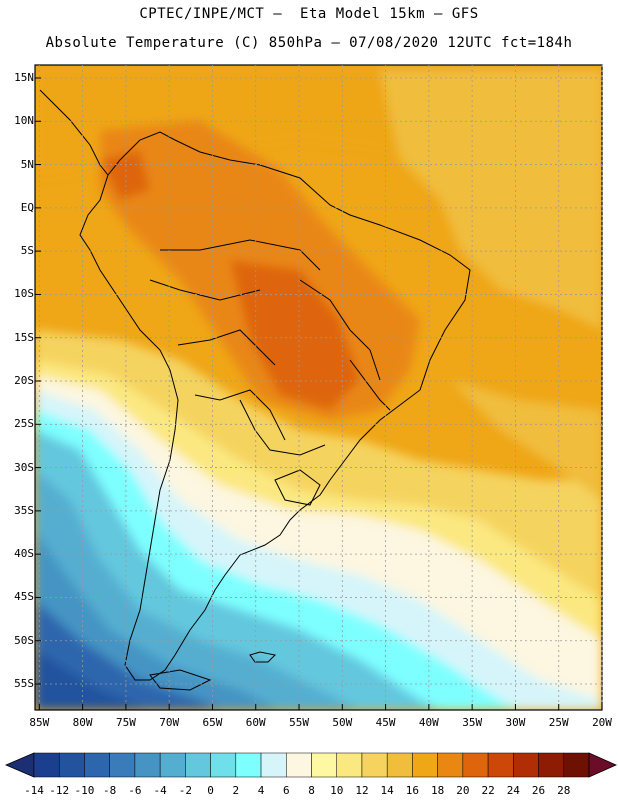  What do you see at coordinates (602, 765) in the screenshot?
I see `colorbar-overflow-arrow` at bounding box center [602, 765].